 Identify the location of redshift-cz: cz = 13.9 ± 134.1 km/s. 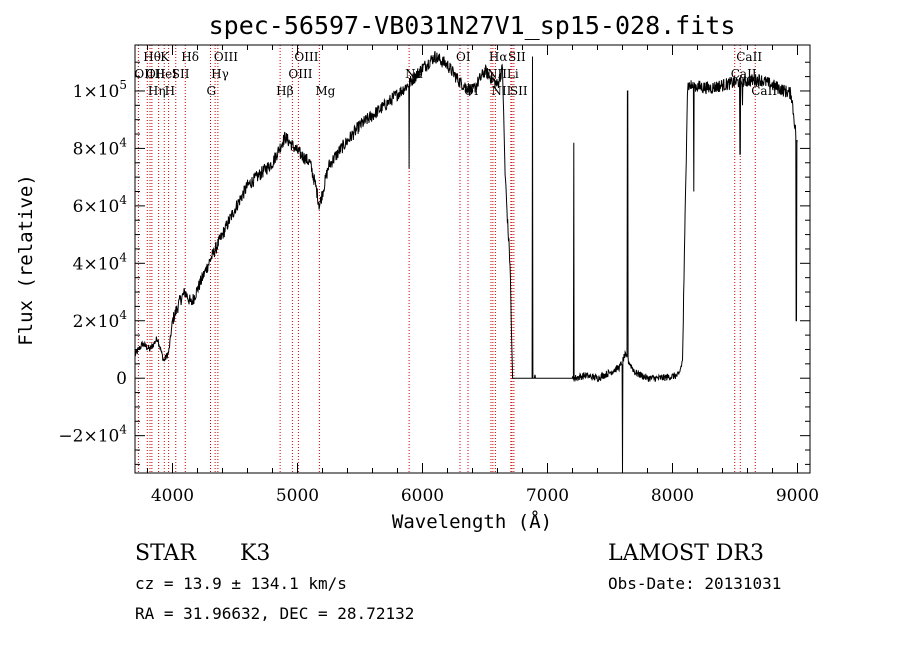
(241, 583).